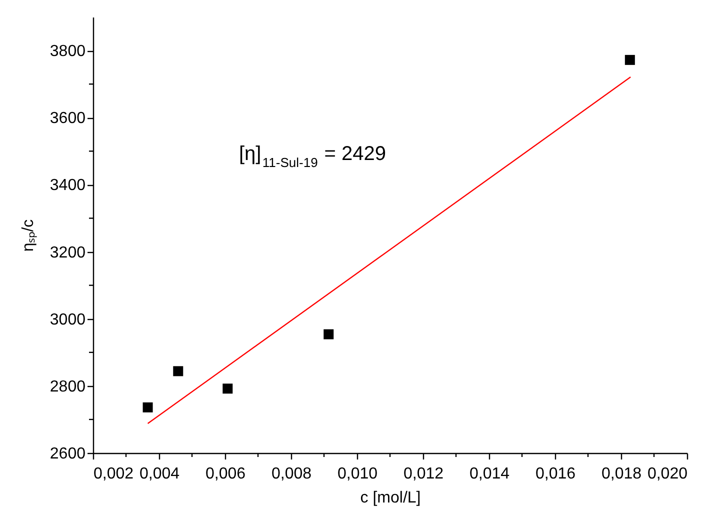  Describe the element at coordinates (28, 235) in the screenshot. I see `y-axis-title: ηₛₚ/c` at that location.